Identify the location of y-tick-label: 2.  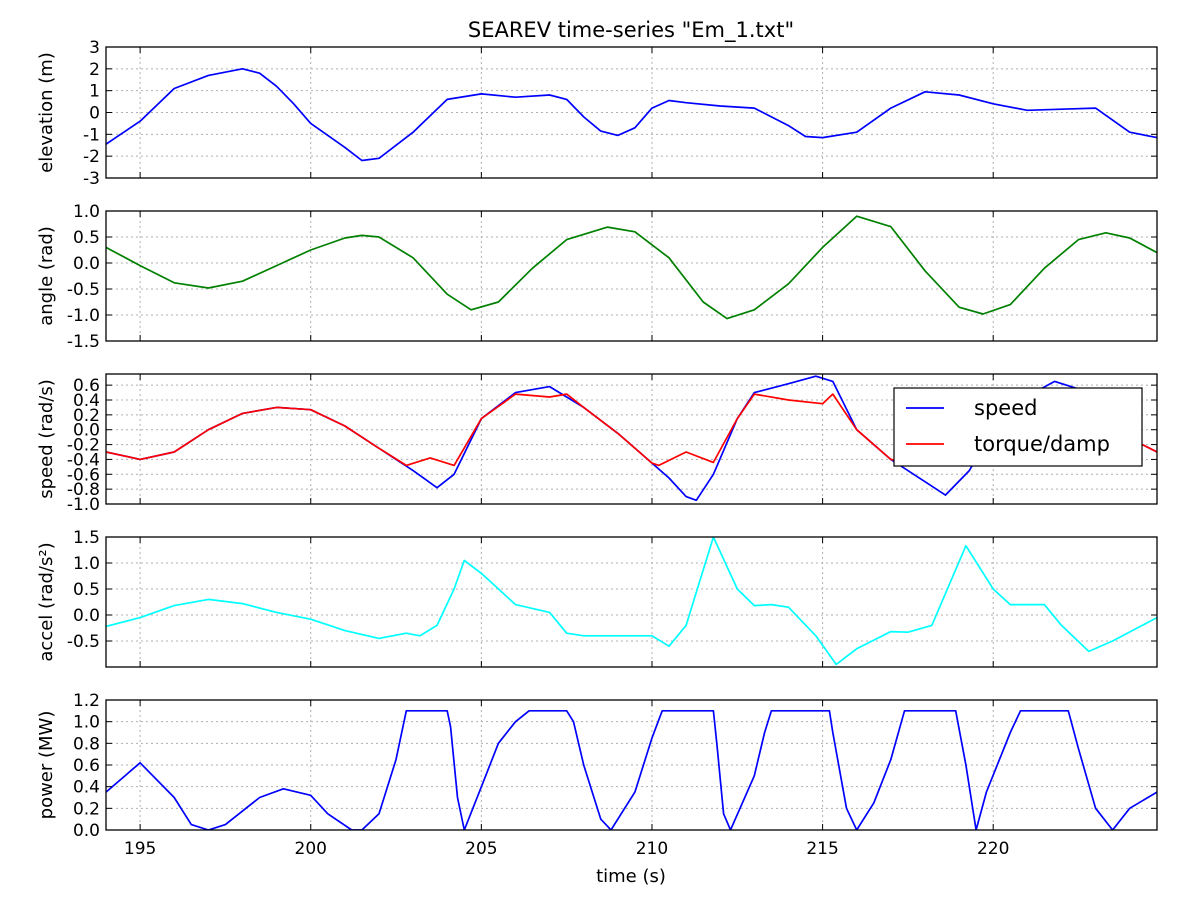
(94, 70).